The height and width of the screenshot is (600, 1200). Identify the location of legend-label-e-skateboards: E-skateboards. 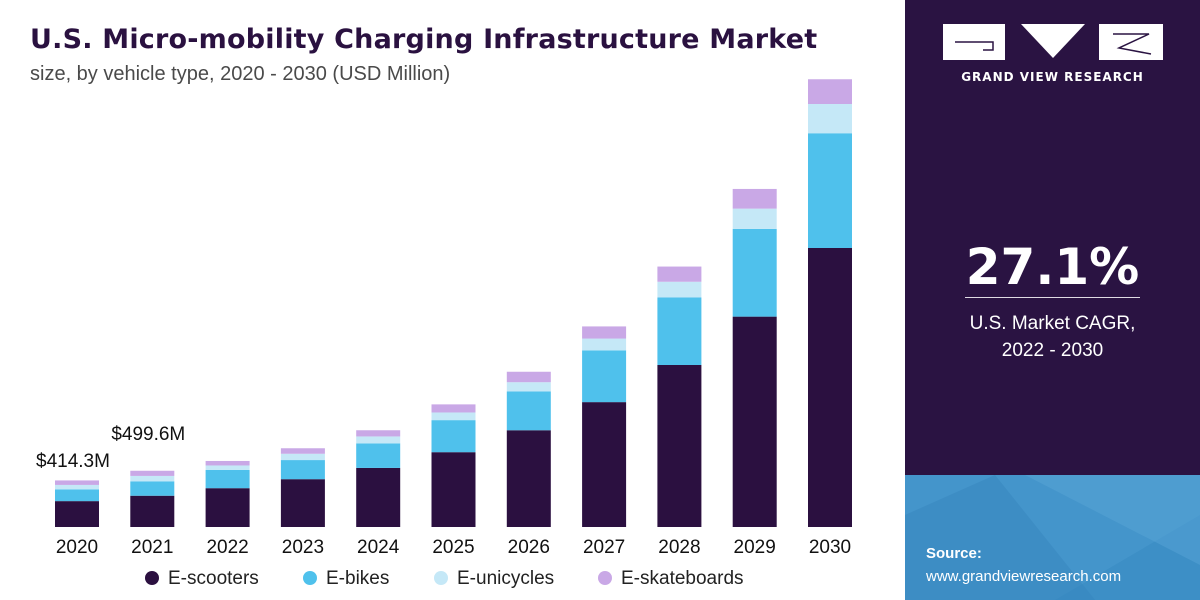
(682, 578).